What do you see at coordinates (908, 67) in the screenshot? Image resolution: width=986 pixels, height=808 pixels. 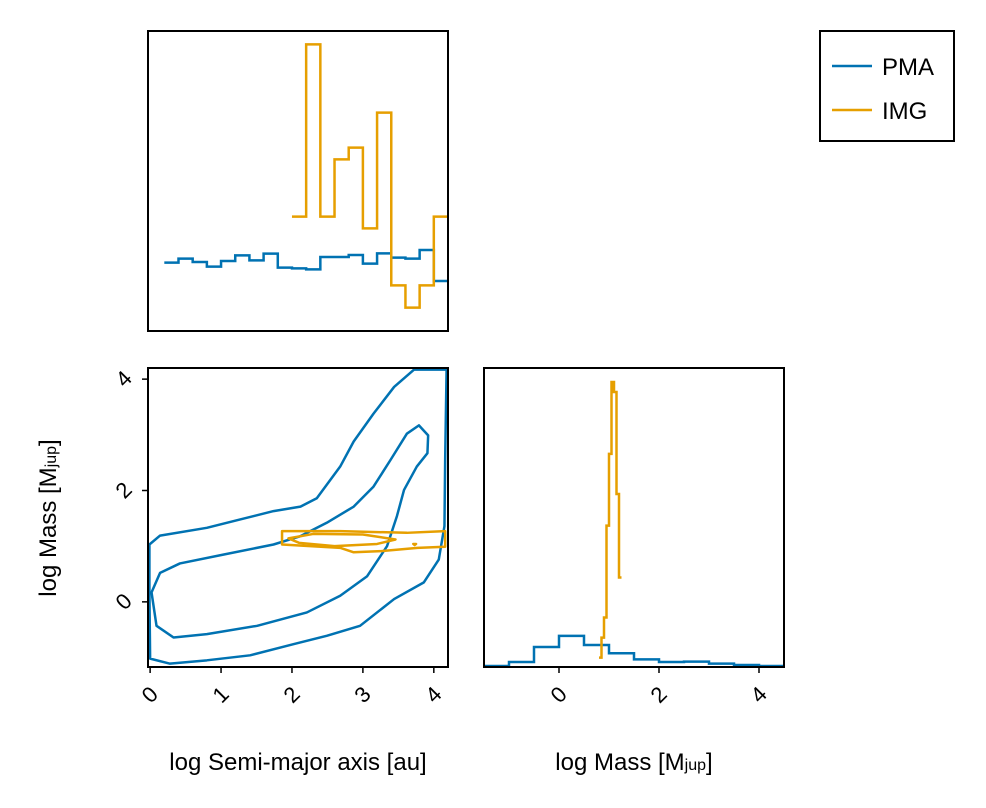 I see `legend-label-pma: PMA` at bounding box center [908, 67].